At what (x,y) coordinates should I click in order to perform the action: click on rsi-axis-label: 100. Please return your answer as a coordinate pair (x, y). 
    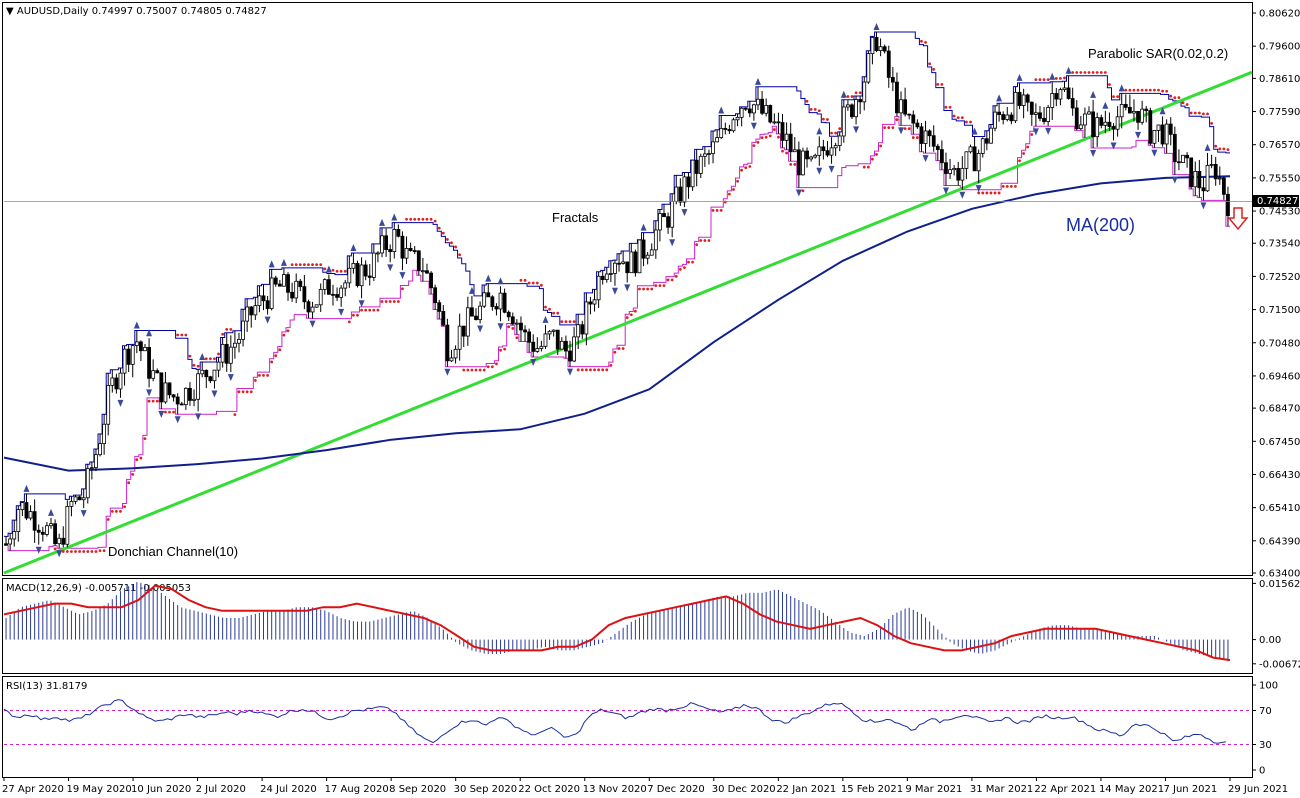
    Looking at the image, I should click on (1268, 686).